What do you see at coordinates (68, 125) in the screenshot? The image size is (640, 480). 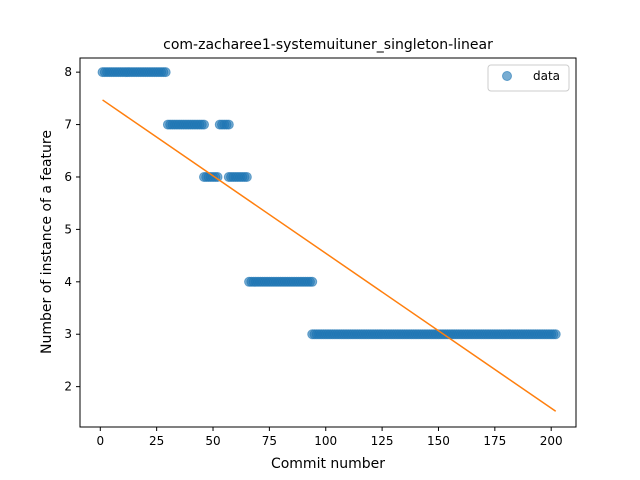 I see `y-tick-label: 7` at bounding box center [68, 125].